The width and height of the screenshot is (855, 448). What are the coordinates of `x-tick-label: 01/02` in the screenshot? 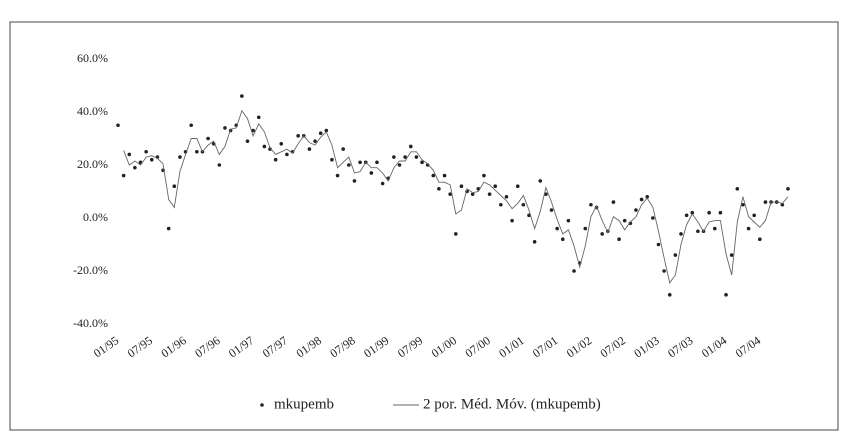 It's located at (579, 346).